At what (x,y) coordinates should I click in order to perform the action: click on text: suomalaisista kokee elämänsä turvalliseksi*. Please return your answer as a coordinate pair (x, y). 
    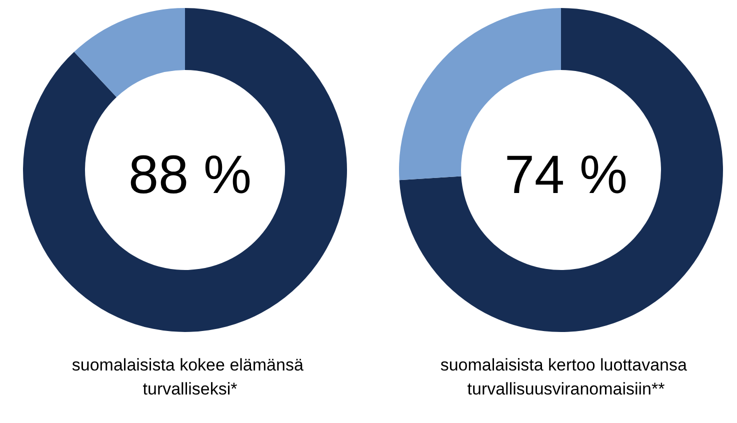
    Looking at the image, I should click on (190, 377).